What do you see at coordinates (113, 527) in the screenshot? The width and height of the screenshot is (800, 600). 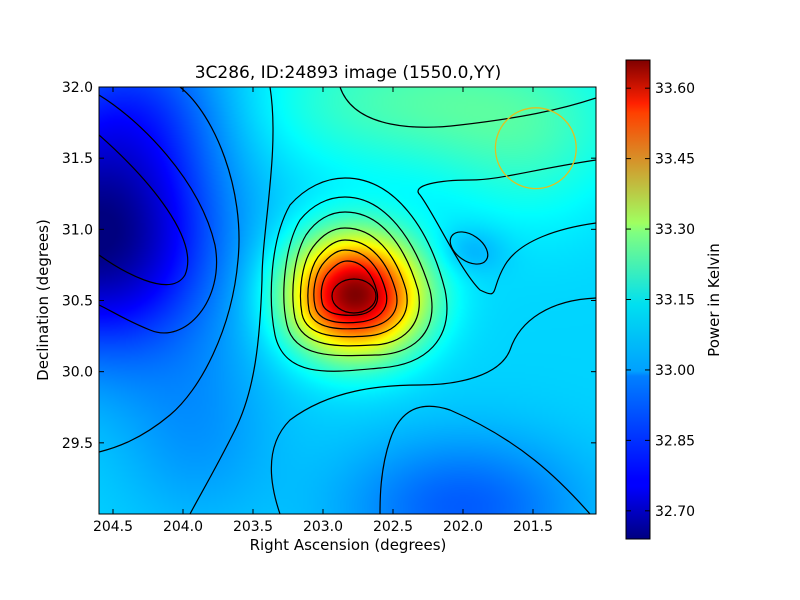 I see `x-tick-label: 204.5` at bounding box center [113, 527].